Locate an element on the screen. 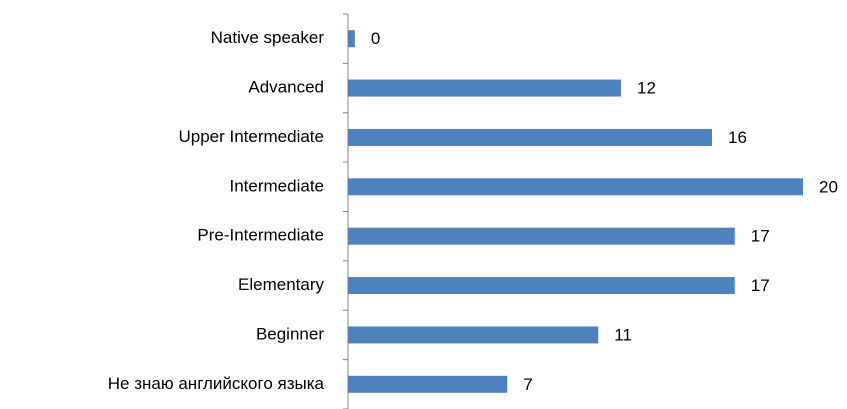 This screenshot has width=847, height=409. y-tick-label: Beginner is located at coordinates (290, 333).